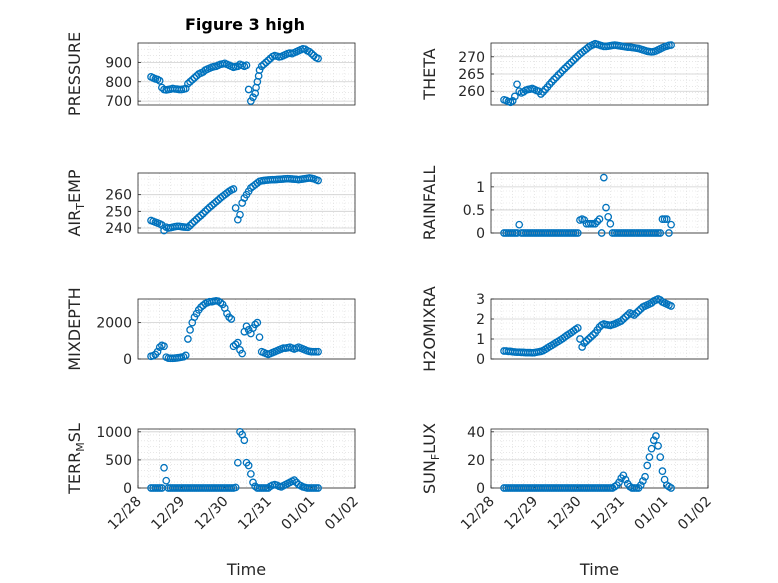  What do you see at coordinates (564, 204) in the screenshot?
I see `subplot-4: 0 0.5 1 RAINFALL` at bounding box center [564, 204].